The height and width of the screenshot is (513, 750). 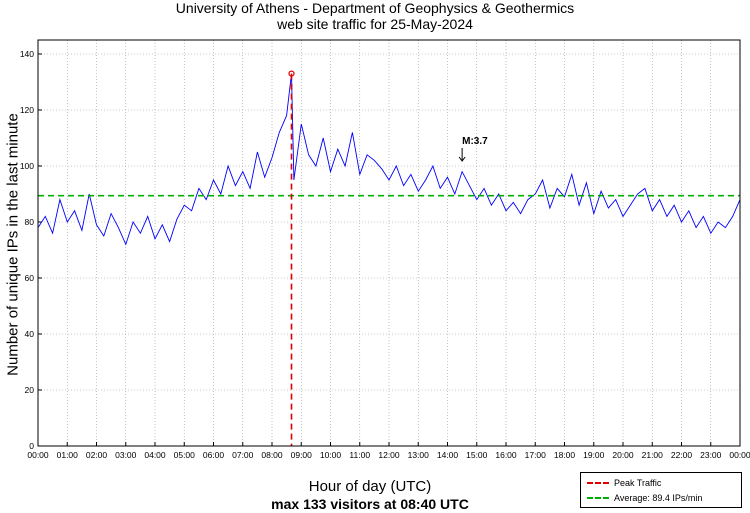 I want to click on x-tick-label: 13:00, so click(x=419, y=455).